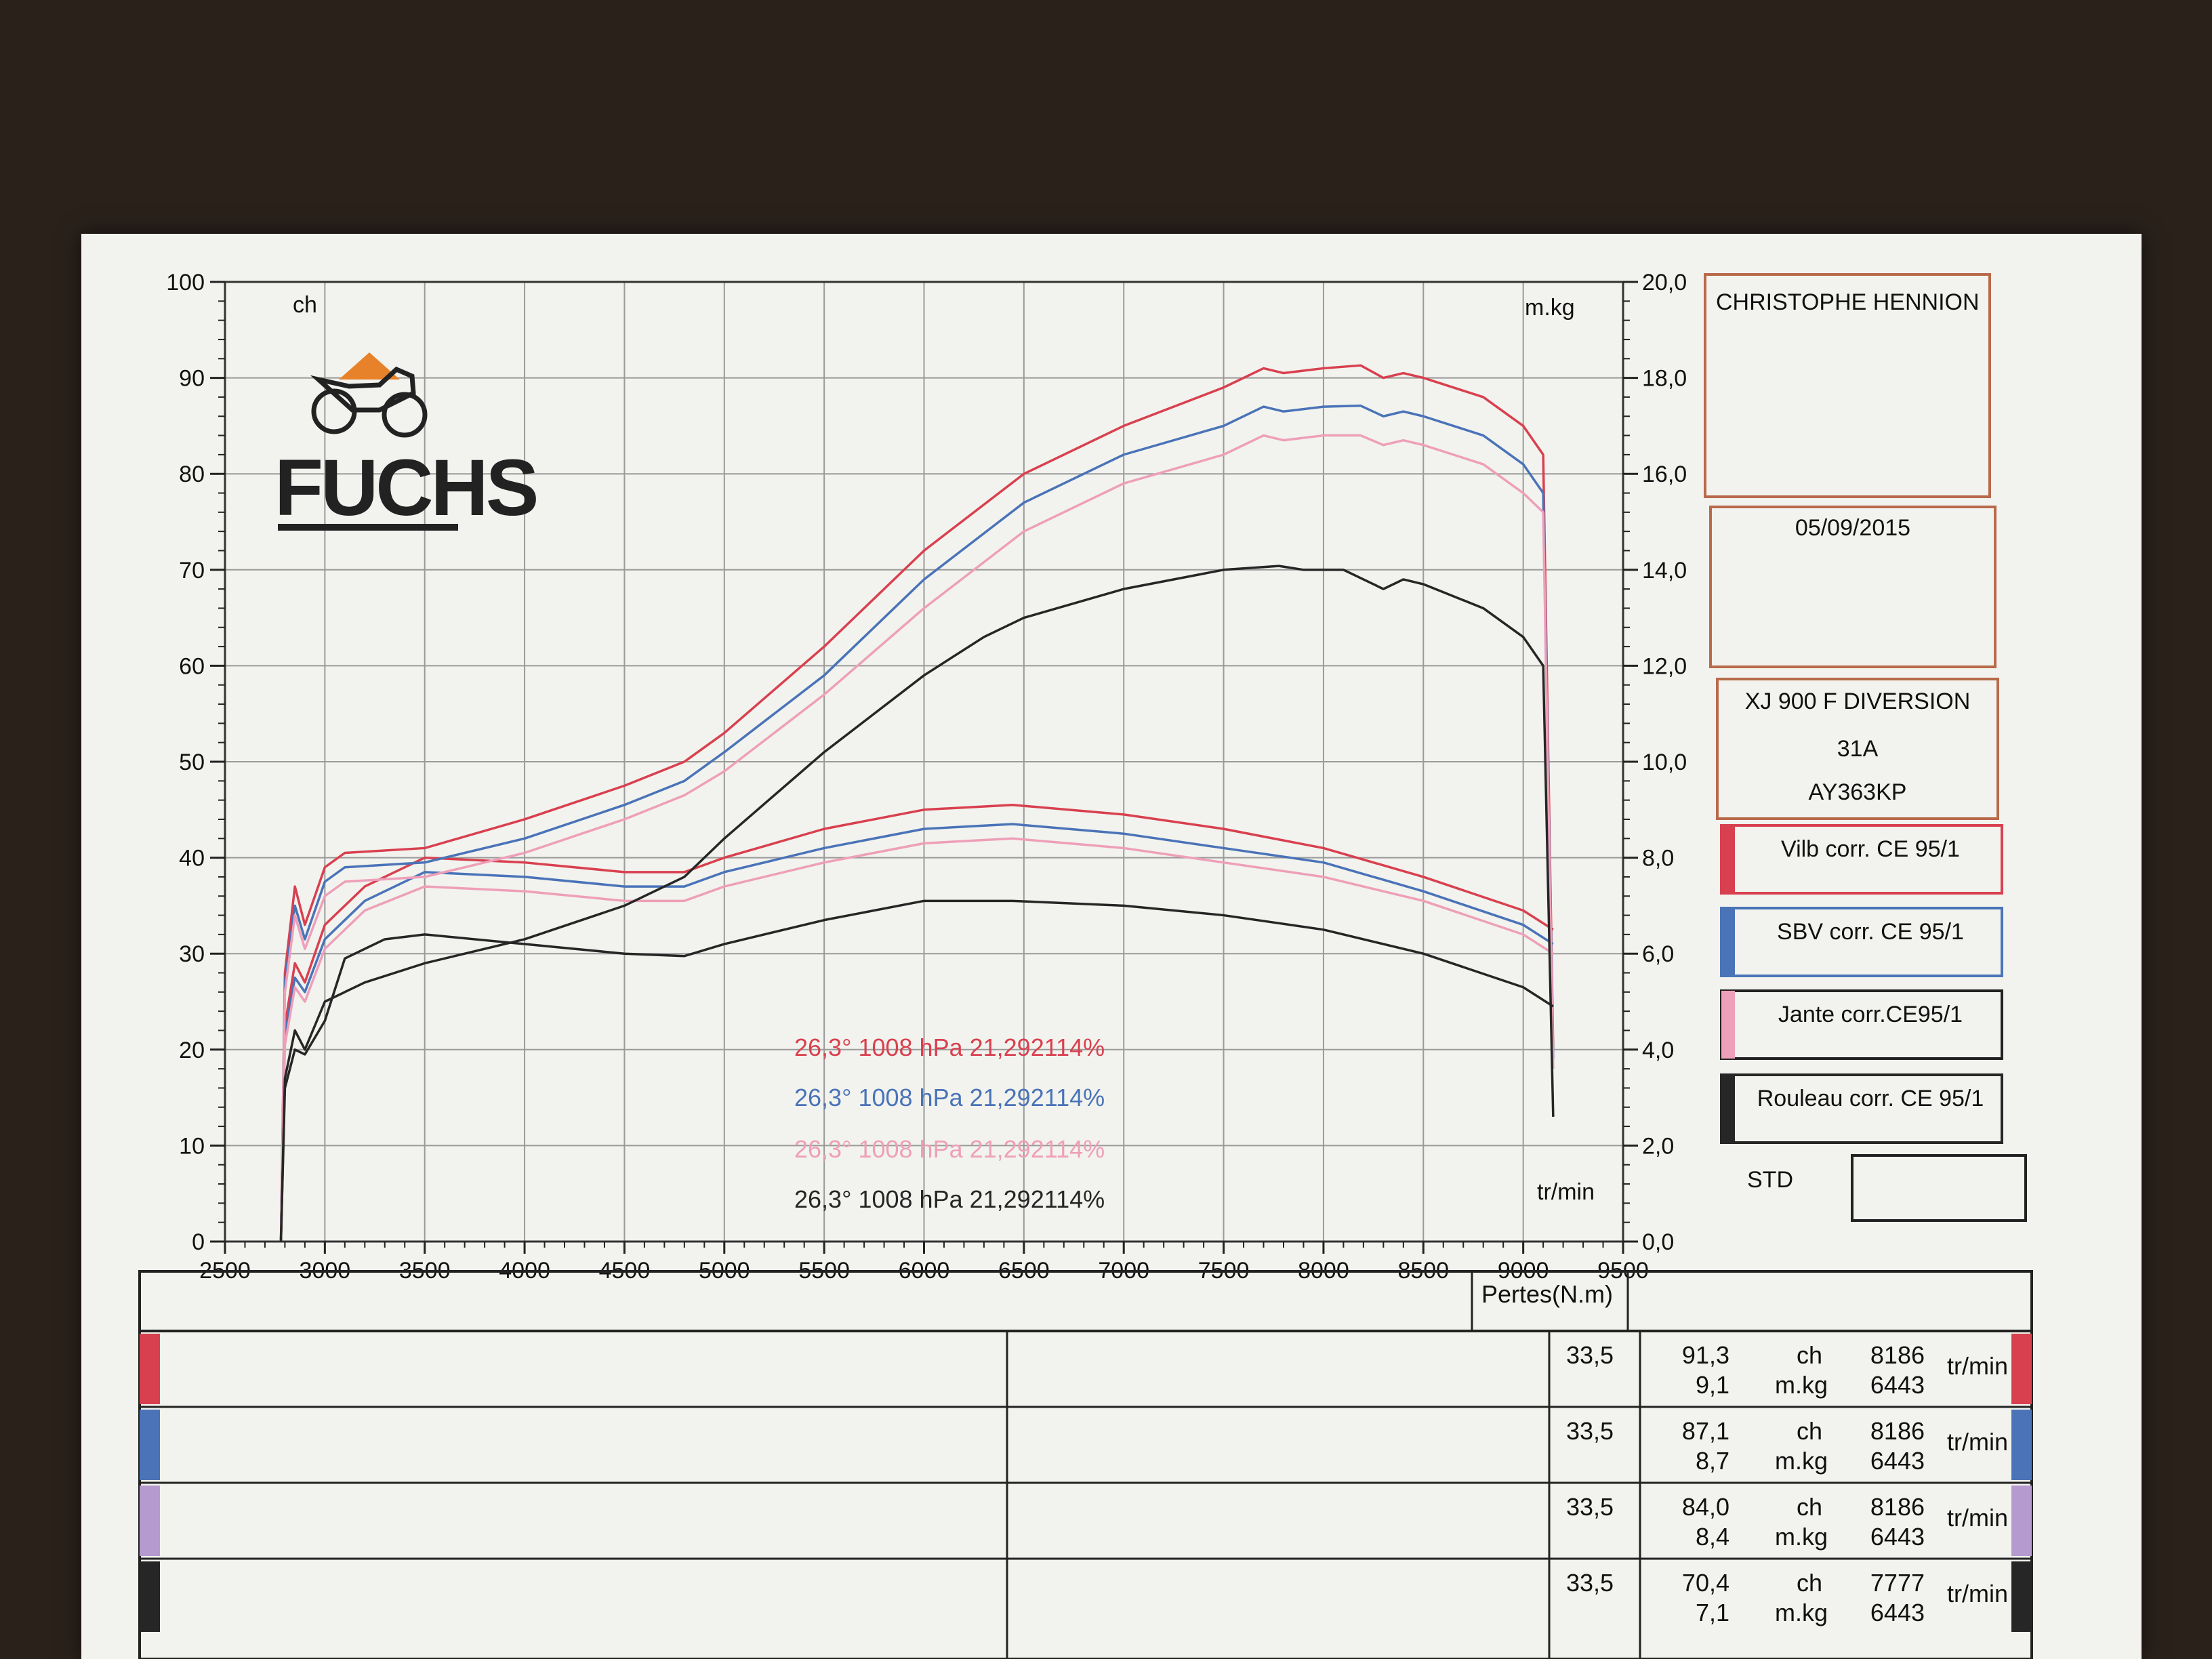  Describe the element at coordinates (1705, 1355) in the screenshot. I see `row-power: 91,3` at that location.